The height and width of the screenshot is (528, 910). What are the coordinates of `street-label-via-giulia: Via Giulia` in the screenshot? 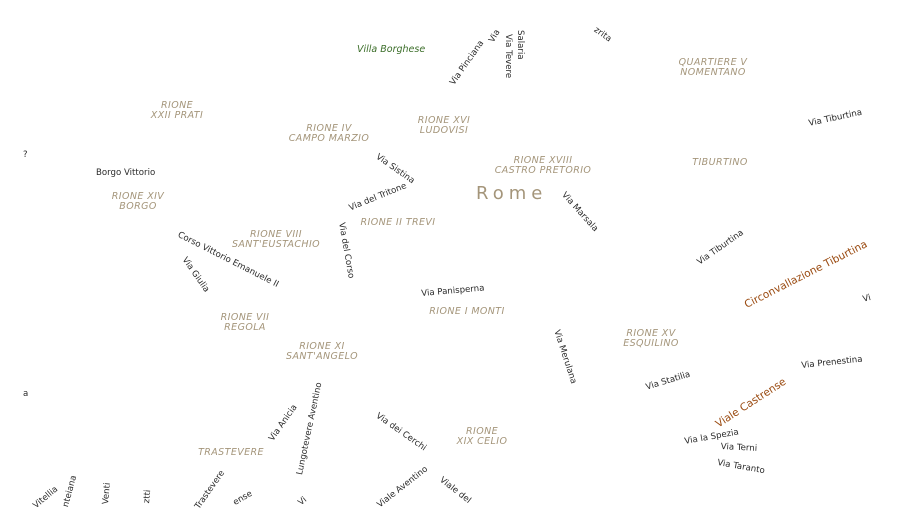 It's located at (195, 275).